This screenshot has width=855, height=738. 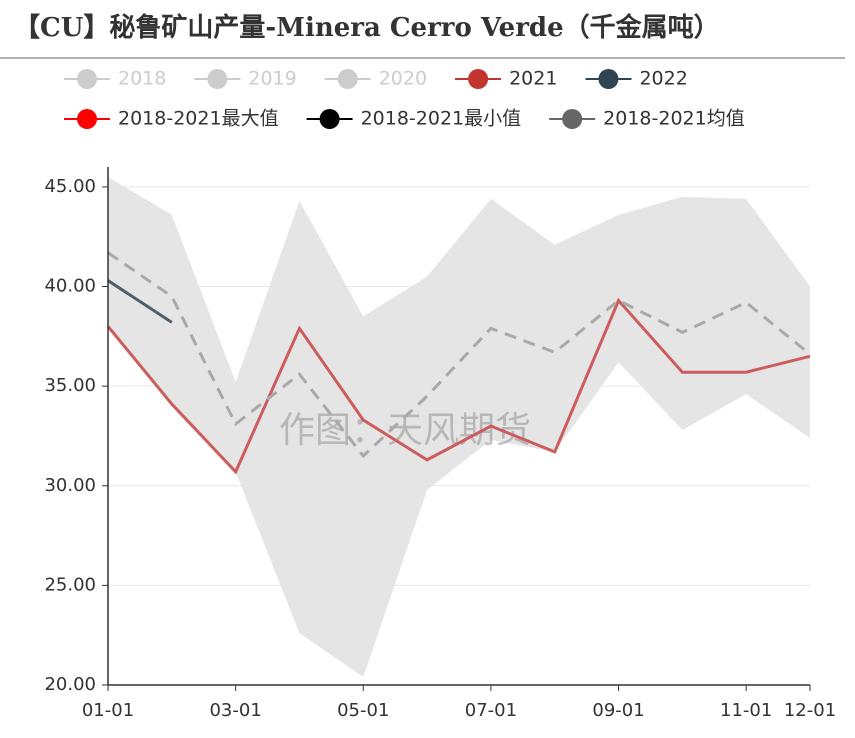 I want to click on legend-item: 2018-2021最小值, so click(x=414, y=119).